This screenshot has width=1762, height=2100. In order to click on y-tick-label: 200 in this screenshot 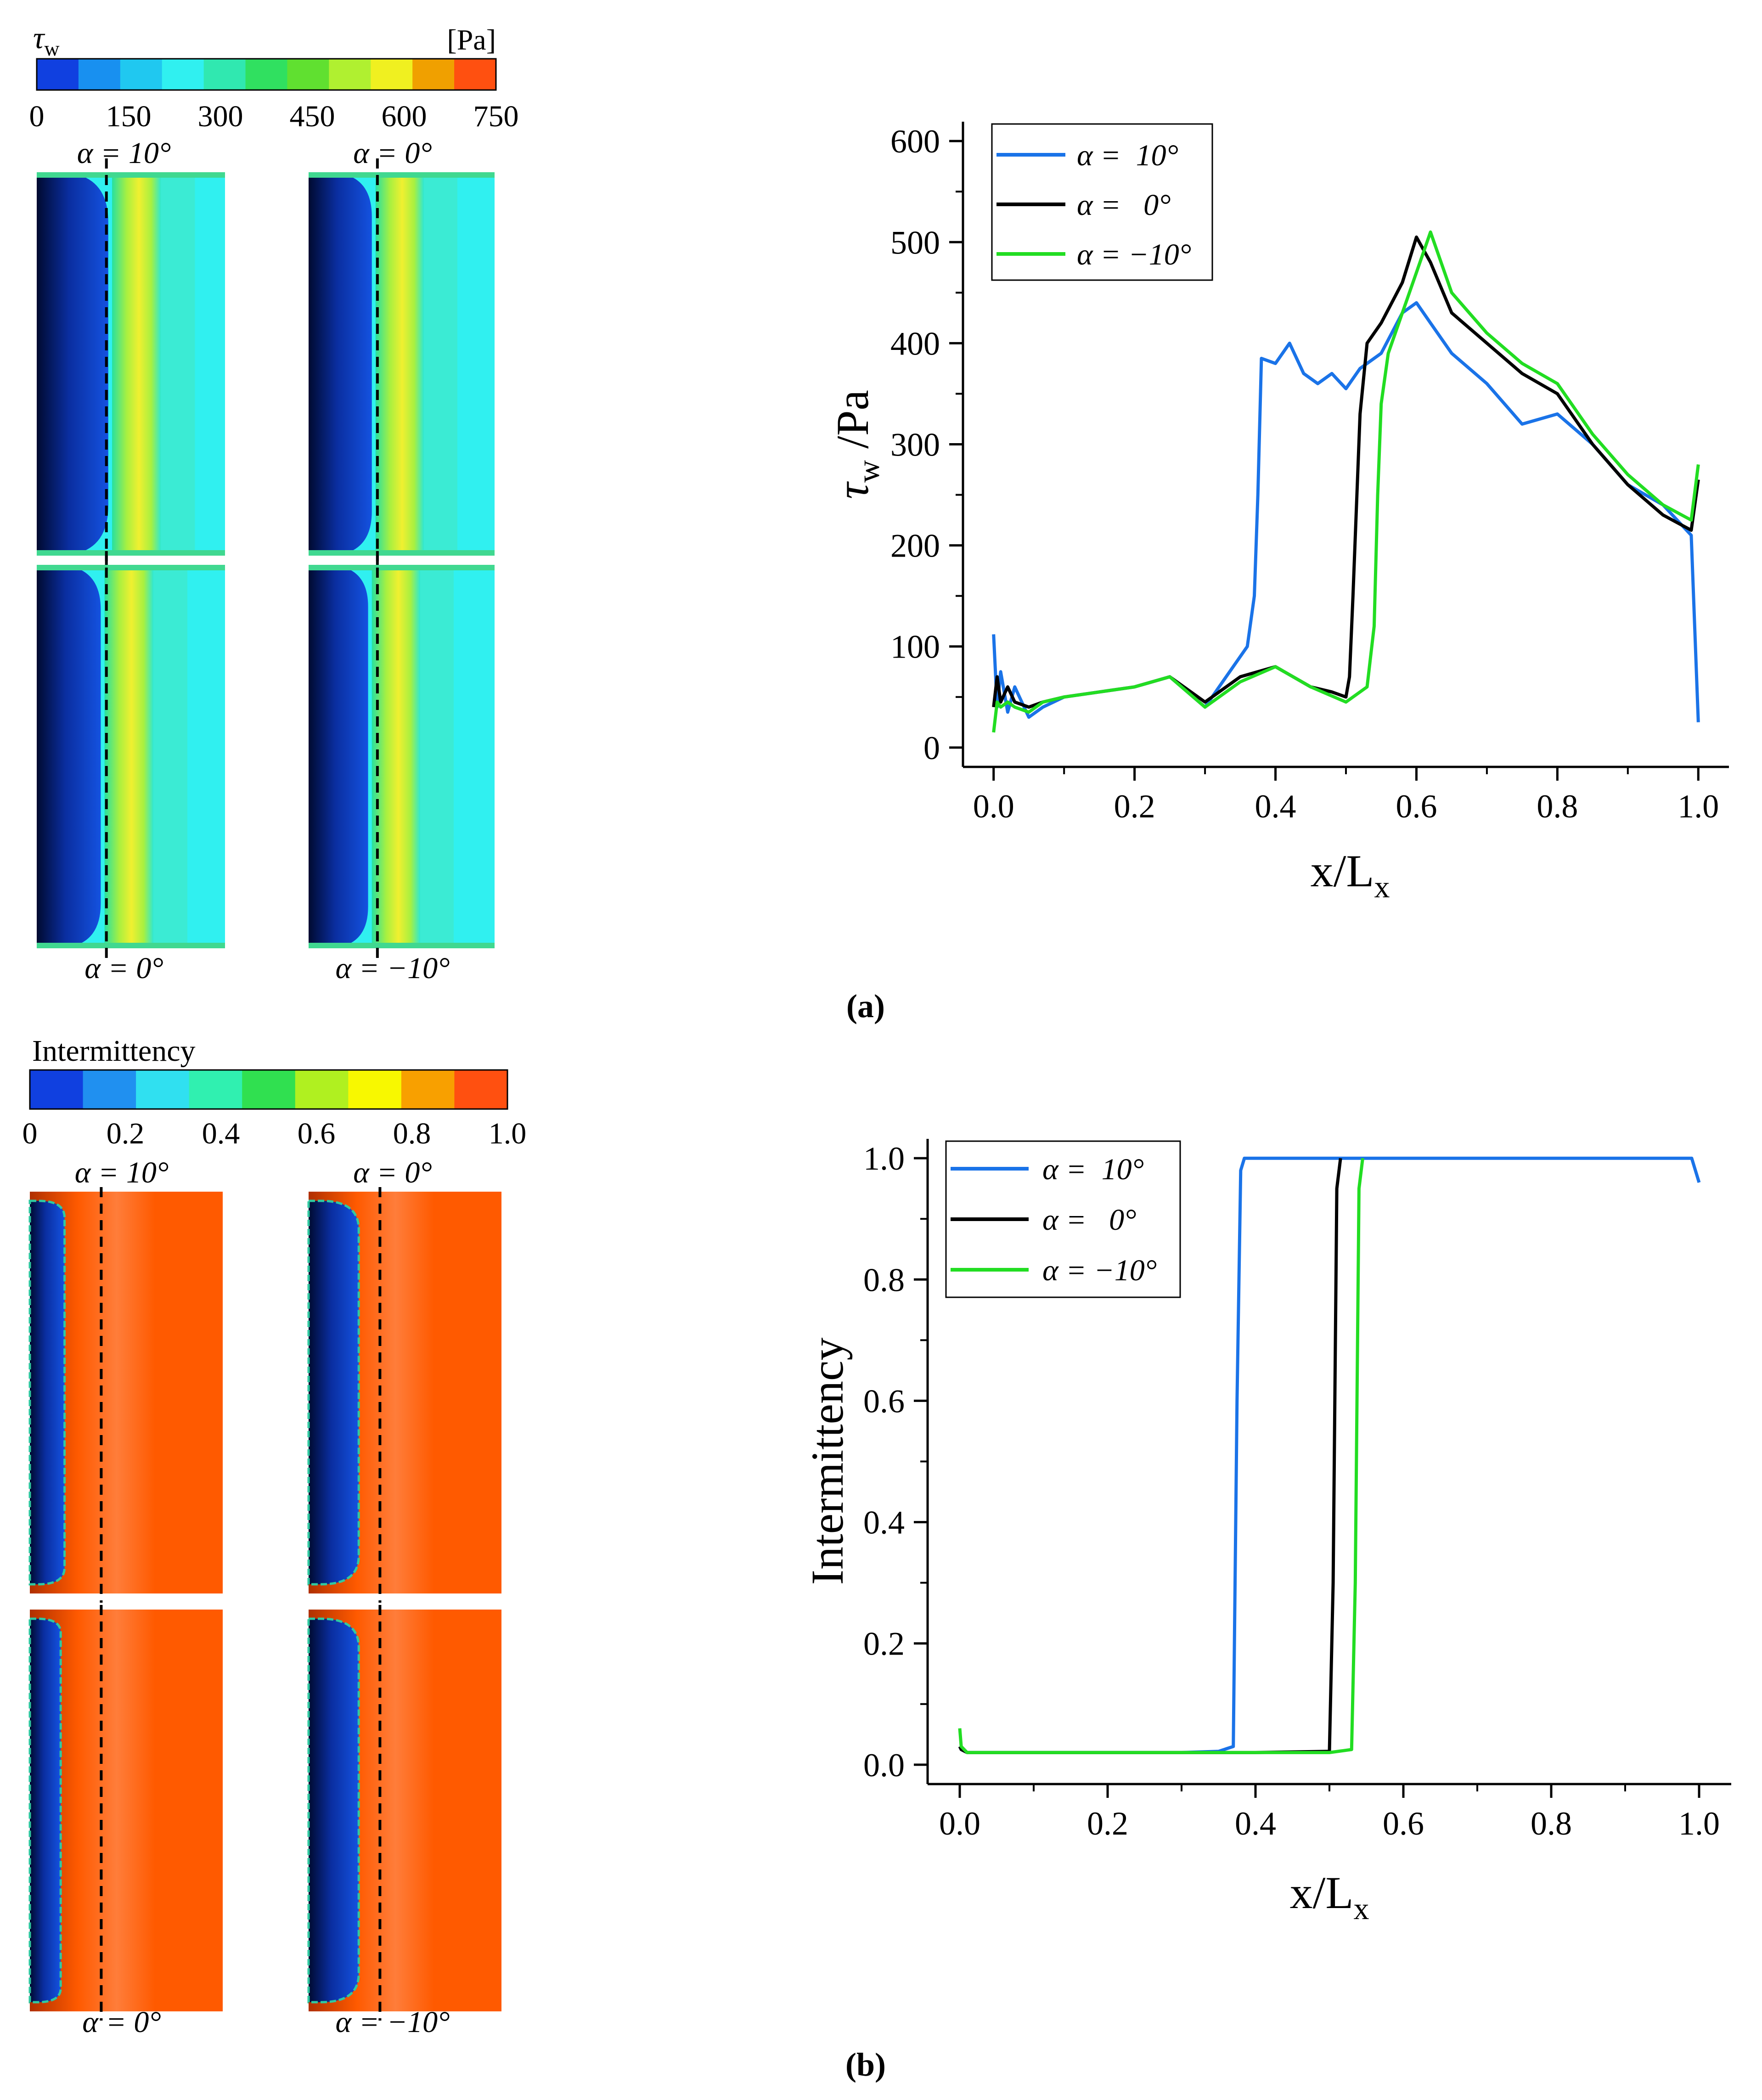, I will do `click(915, 546)`.